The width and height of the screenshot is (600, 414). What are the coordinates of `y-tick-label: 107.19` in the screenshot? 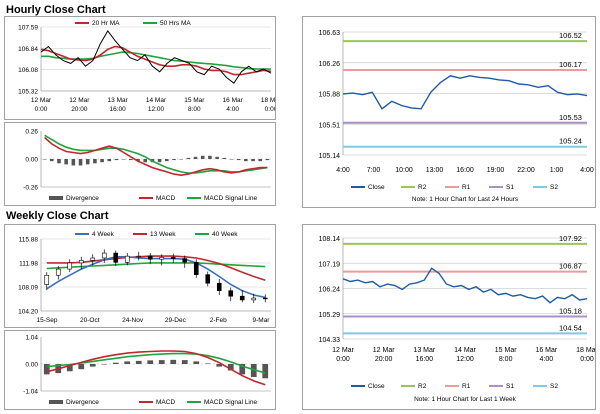 It's located at (330, 264).